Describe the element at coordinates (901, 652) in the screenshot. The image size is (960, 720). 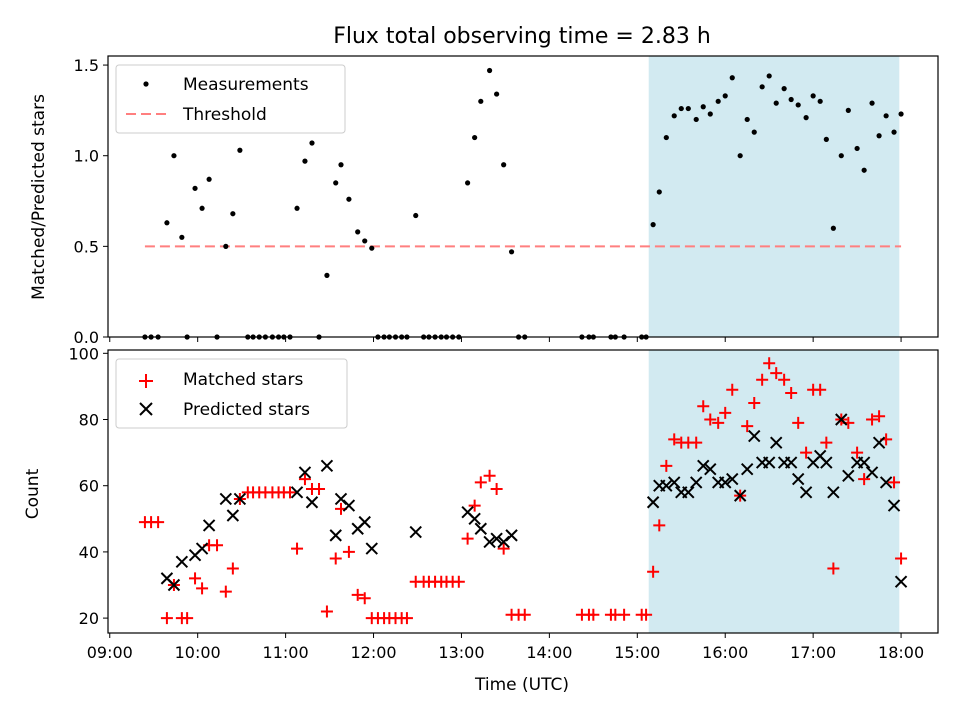
I see `bottom-x-tick-label: 18:00` at that location.